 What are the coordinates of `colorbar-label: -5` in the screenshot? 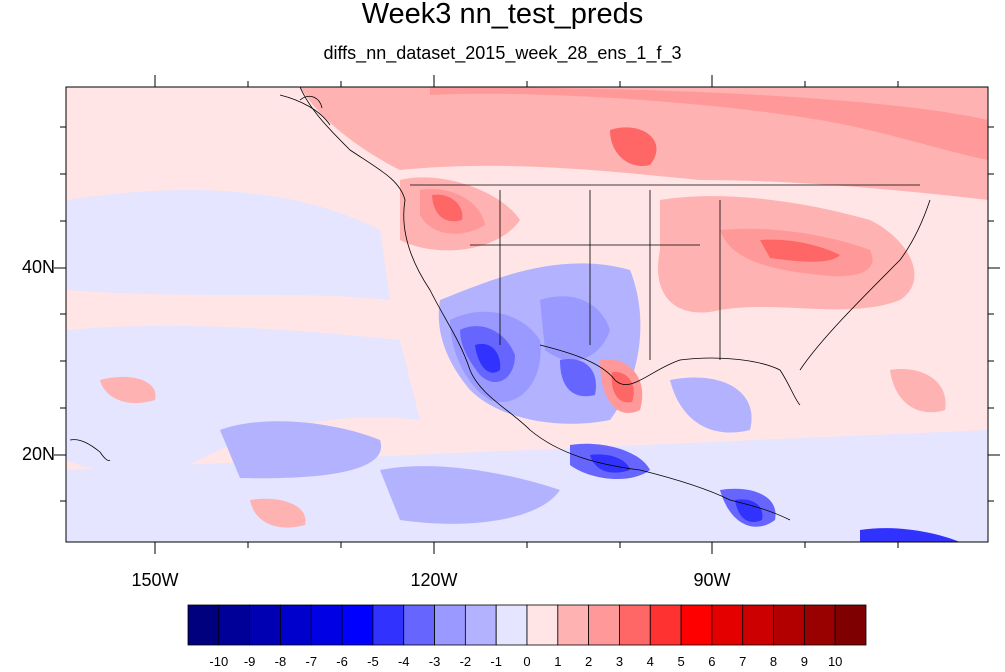 It's located at (373, 661).